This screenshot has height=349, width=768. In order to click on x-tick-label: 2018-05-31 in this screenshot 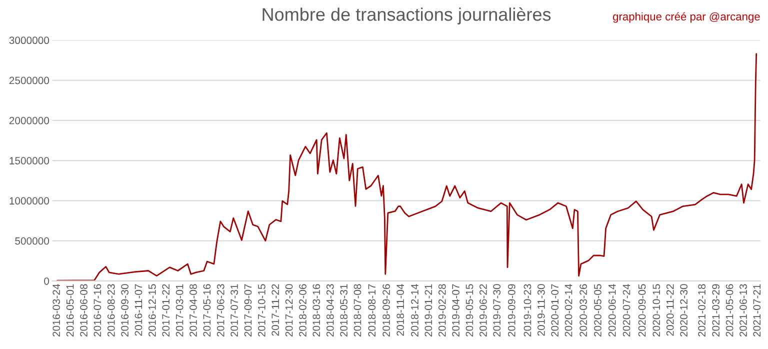, I will do `click(344, 310)`.